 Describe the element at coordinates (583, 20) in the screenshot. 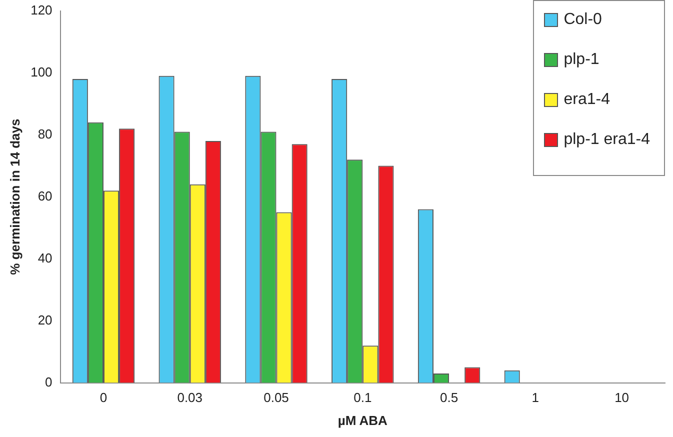

I see `legend-label: Col-0` at that location.